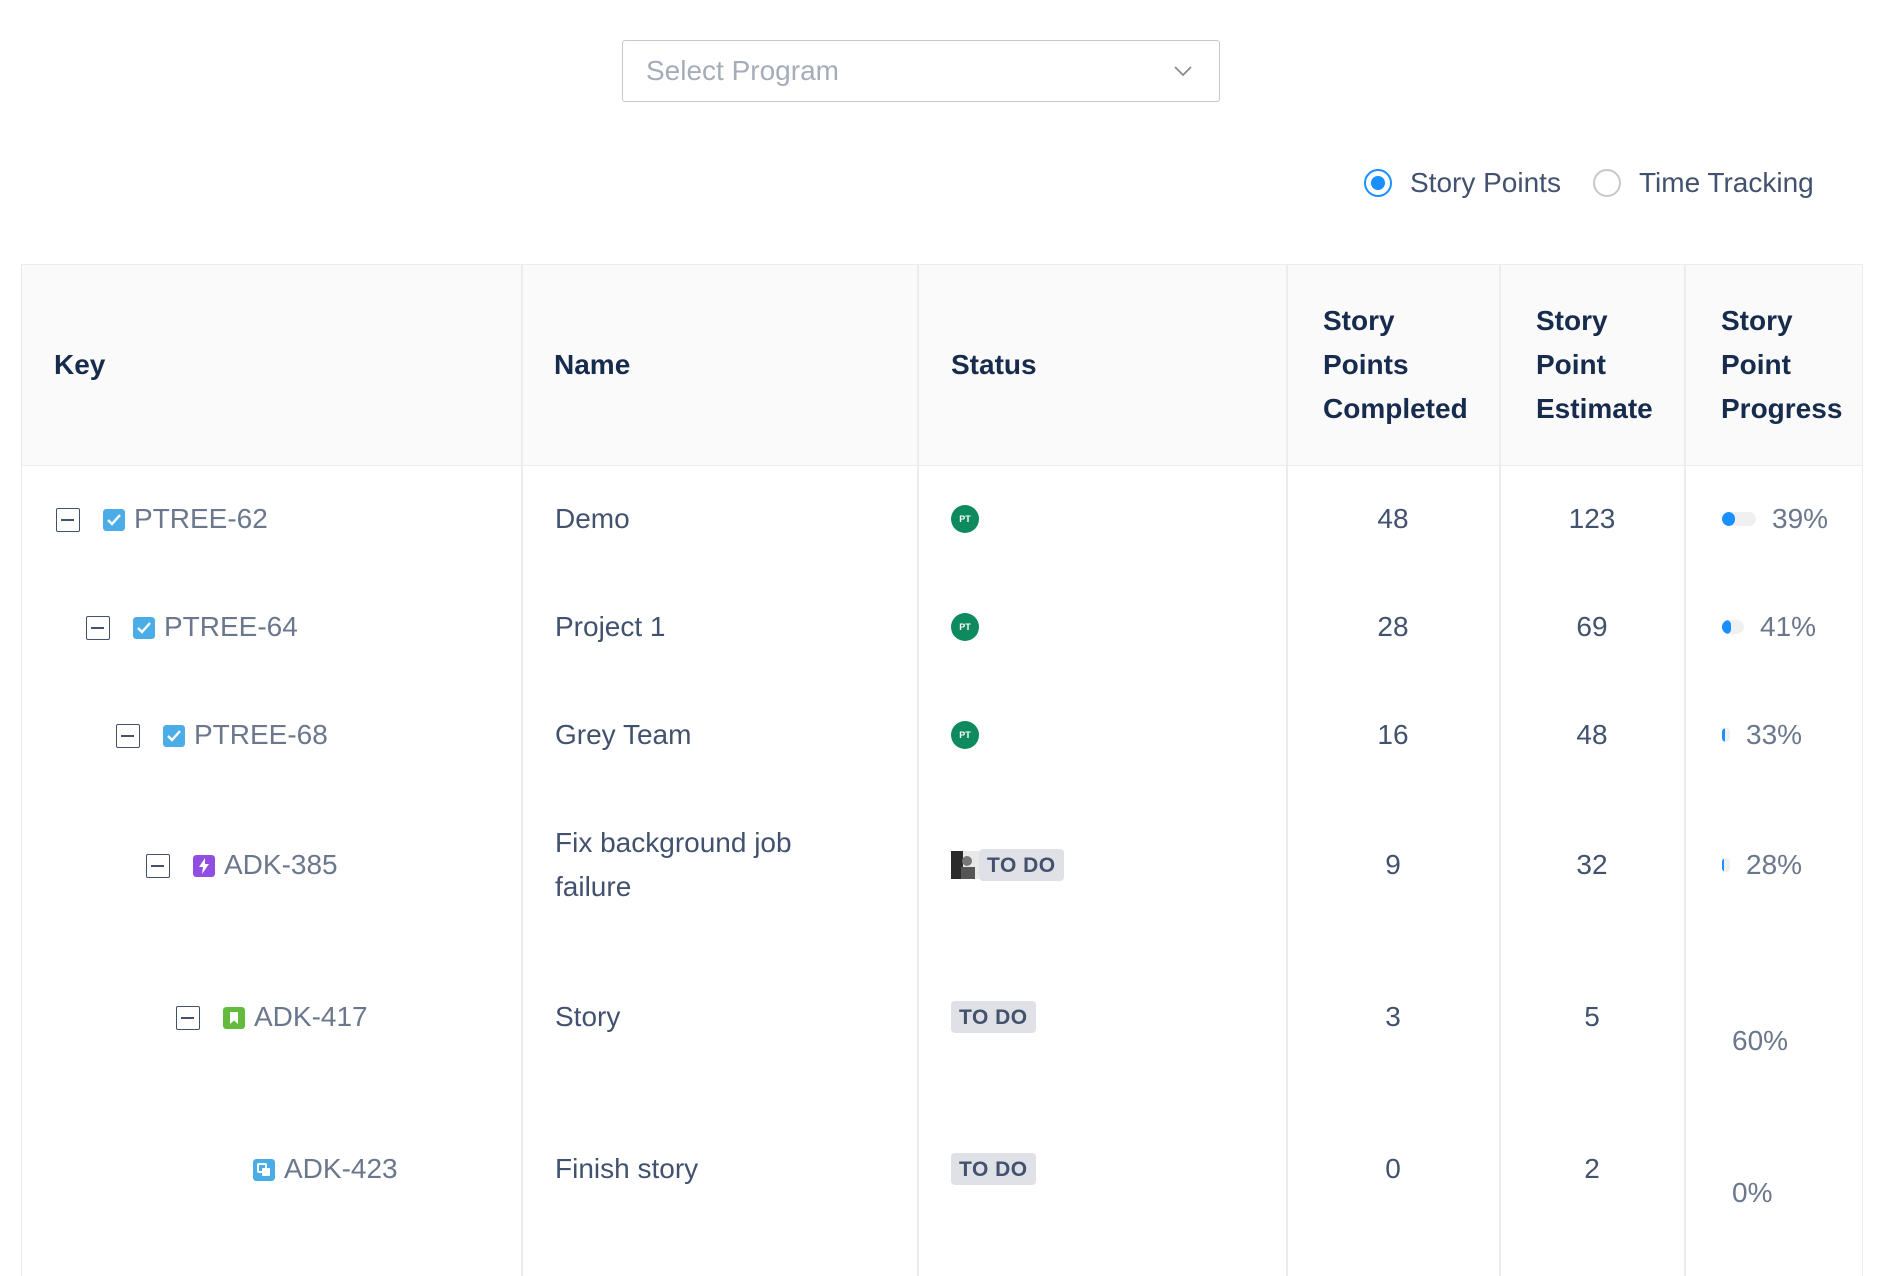 The image size is (1882, 1276). What do you see at coordinates (942, 1200) in the screenshot?
I see `table-row: ADK-423 Finish story TO DO 0 2 0%` at bounding box center [942, 1200].